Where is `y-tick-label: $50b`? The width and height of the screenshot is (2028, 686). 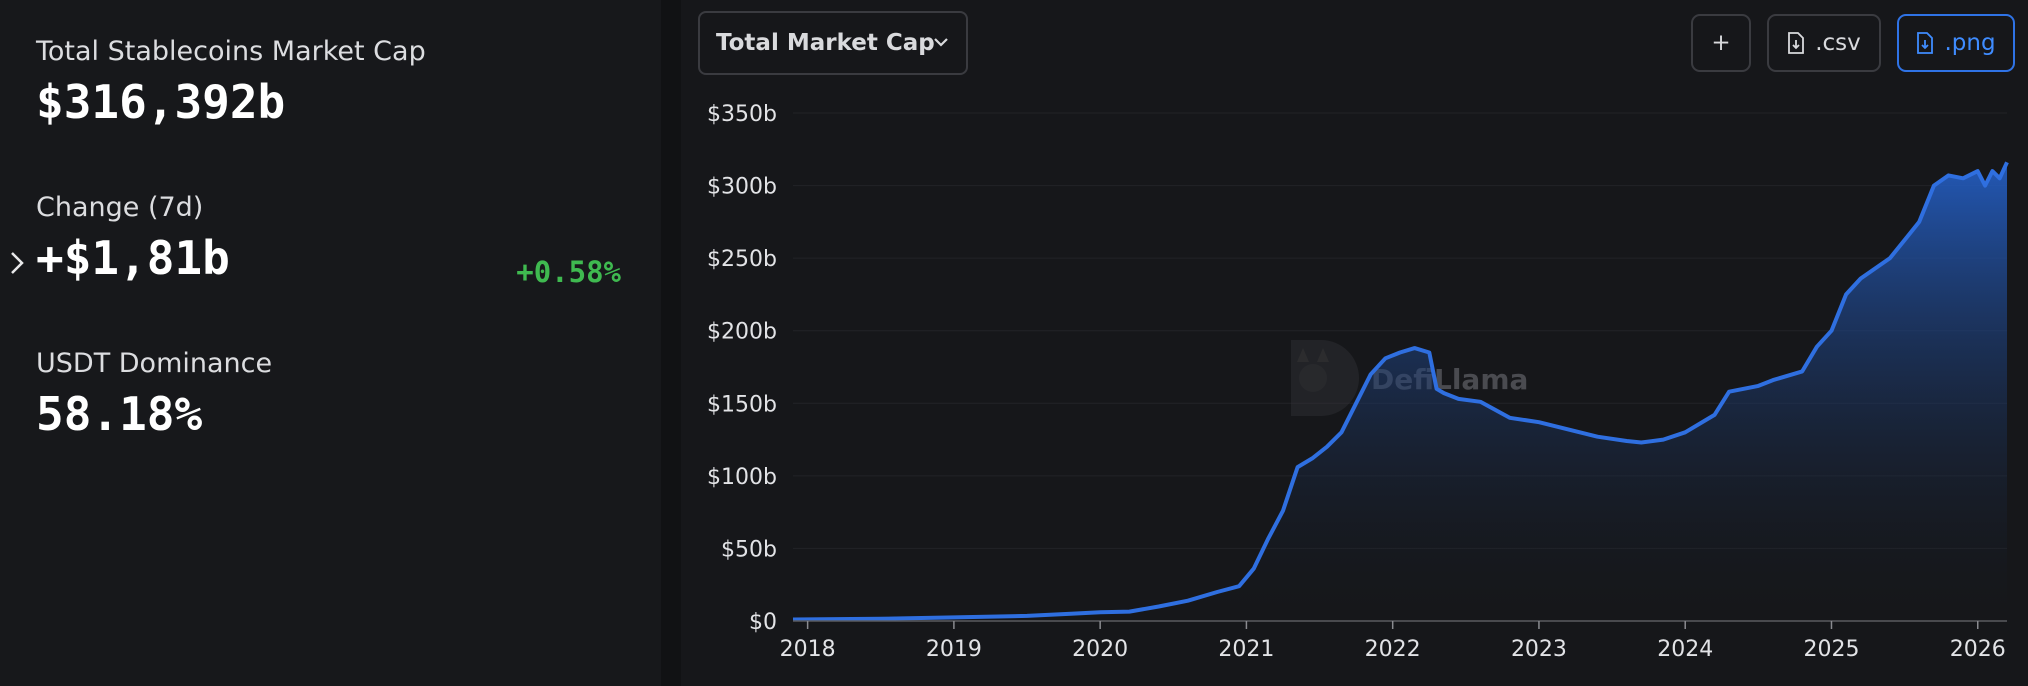
y-tick-label: $50b is located at coordinates (749, 549).